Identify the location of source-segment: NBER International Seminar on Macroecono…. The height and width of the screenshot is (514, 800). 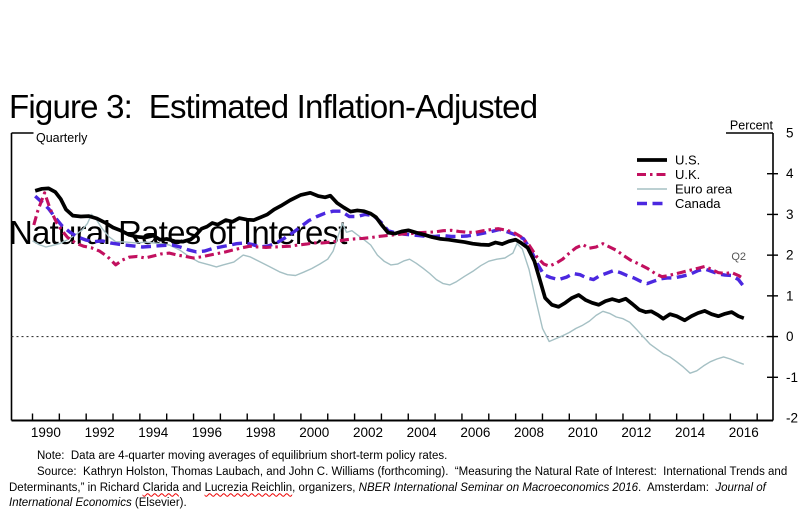
(498, 487).